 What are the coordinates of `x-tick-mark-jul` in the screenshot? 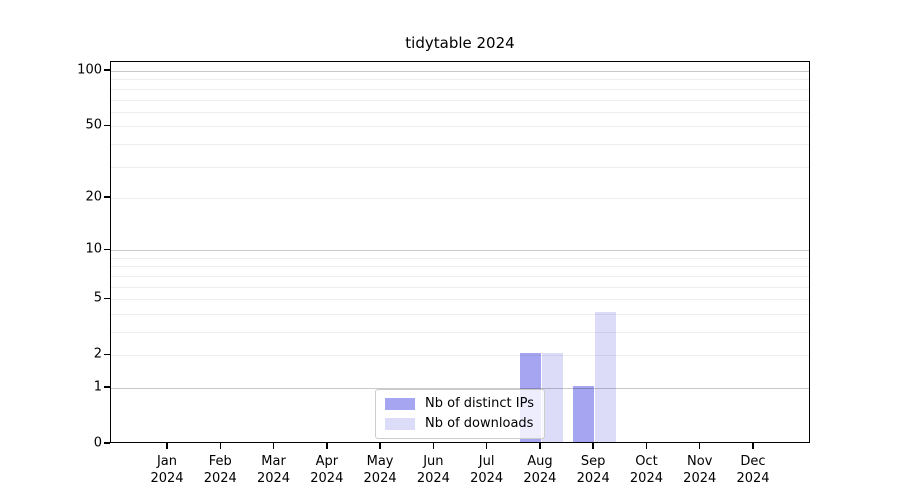 It's located at (486, 446).